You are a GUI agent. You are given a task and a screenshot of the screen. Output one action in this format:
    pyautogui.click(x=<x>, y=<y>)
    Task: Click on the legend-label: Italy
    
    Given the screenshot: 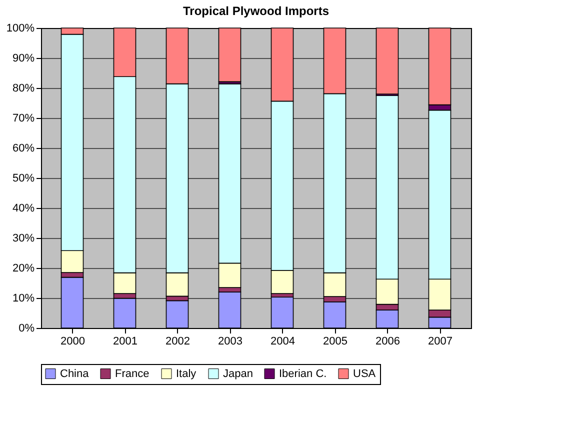 What is the action you would take?
    pyautogui.click(x=186, y=374)
    